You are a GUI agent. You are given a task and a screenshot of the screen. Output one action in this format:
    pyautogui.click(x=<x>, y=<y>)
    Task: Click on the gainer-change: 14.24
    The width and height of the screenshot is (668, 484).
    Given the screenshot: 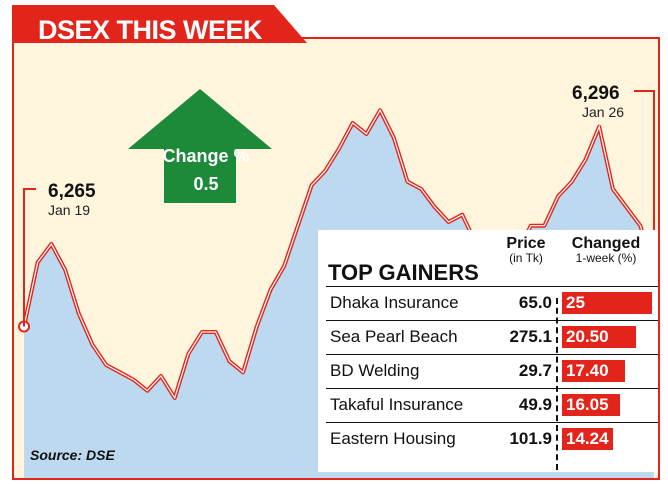 What is the action you would take?
    pyautogui.click(x=587, y=438)
    